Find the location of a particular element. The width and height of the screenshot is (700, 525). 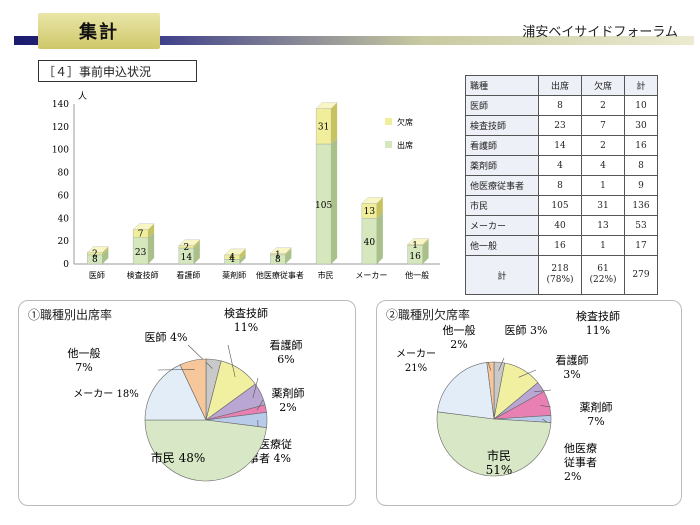

data-label-present: 40 is located at coordinates (370, 243).